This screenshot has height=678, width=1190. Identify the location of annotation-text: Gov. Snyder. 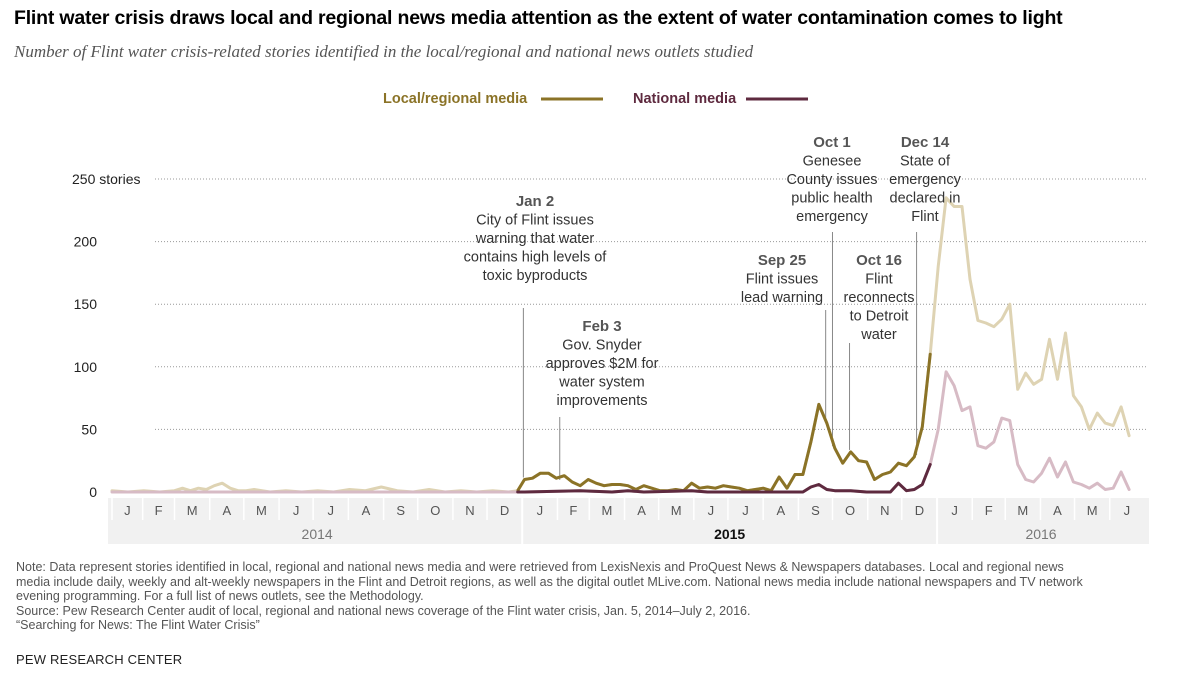
(602, 346).